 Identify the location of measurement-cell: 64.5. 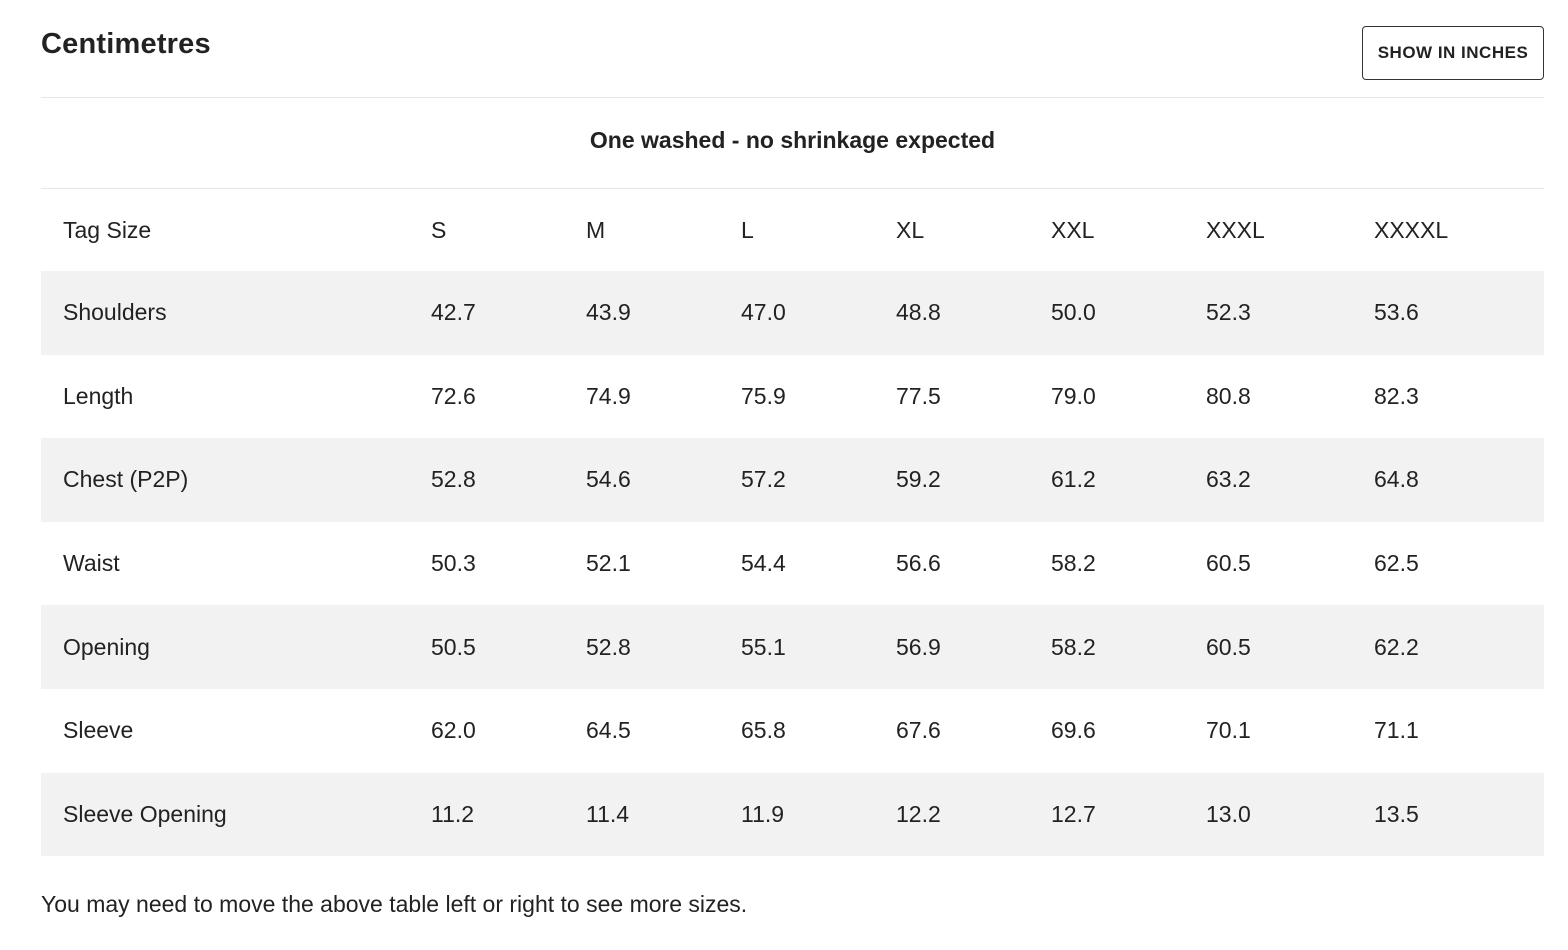
(608, 730).